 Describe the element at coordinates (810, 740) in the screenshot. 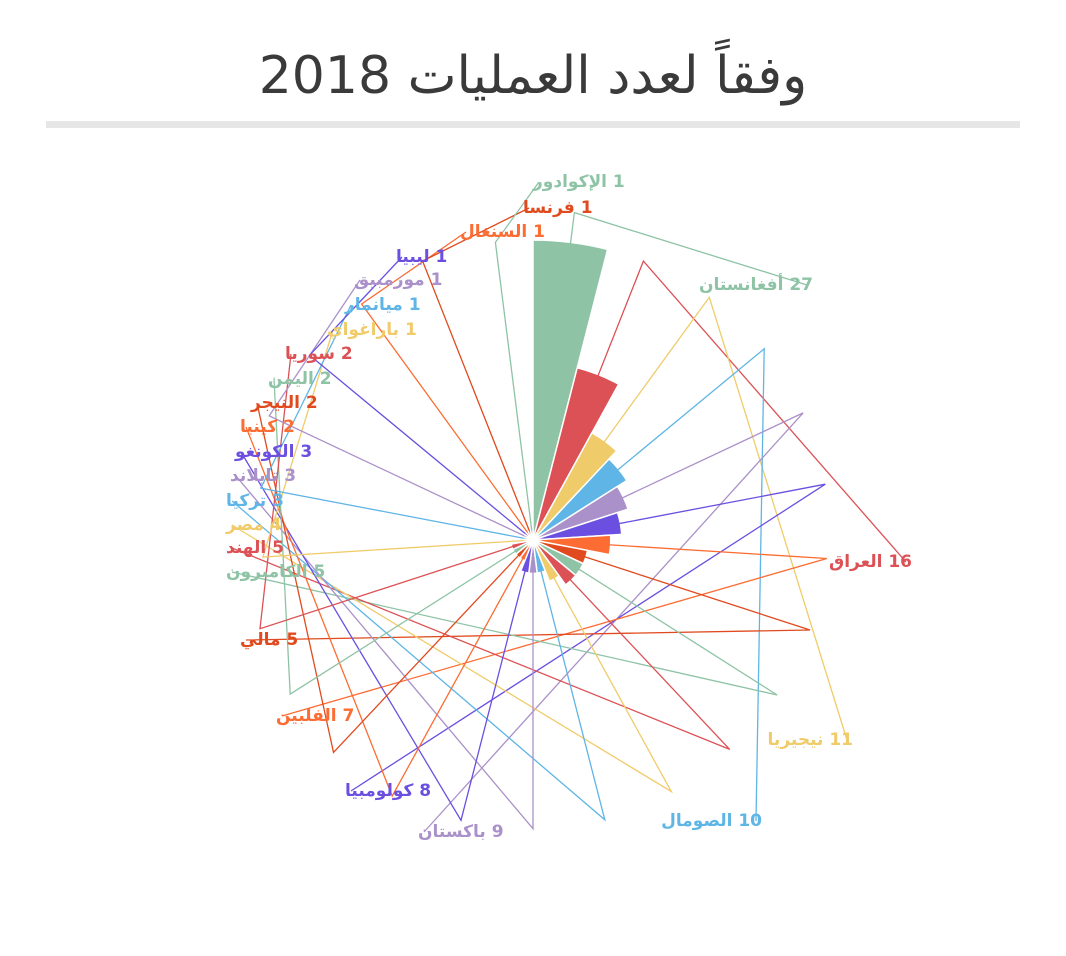

I see `data-label-2: 11 نيجيريا` at that location.